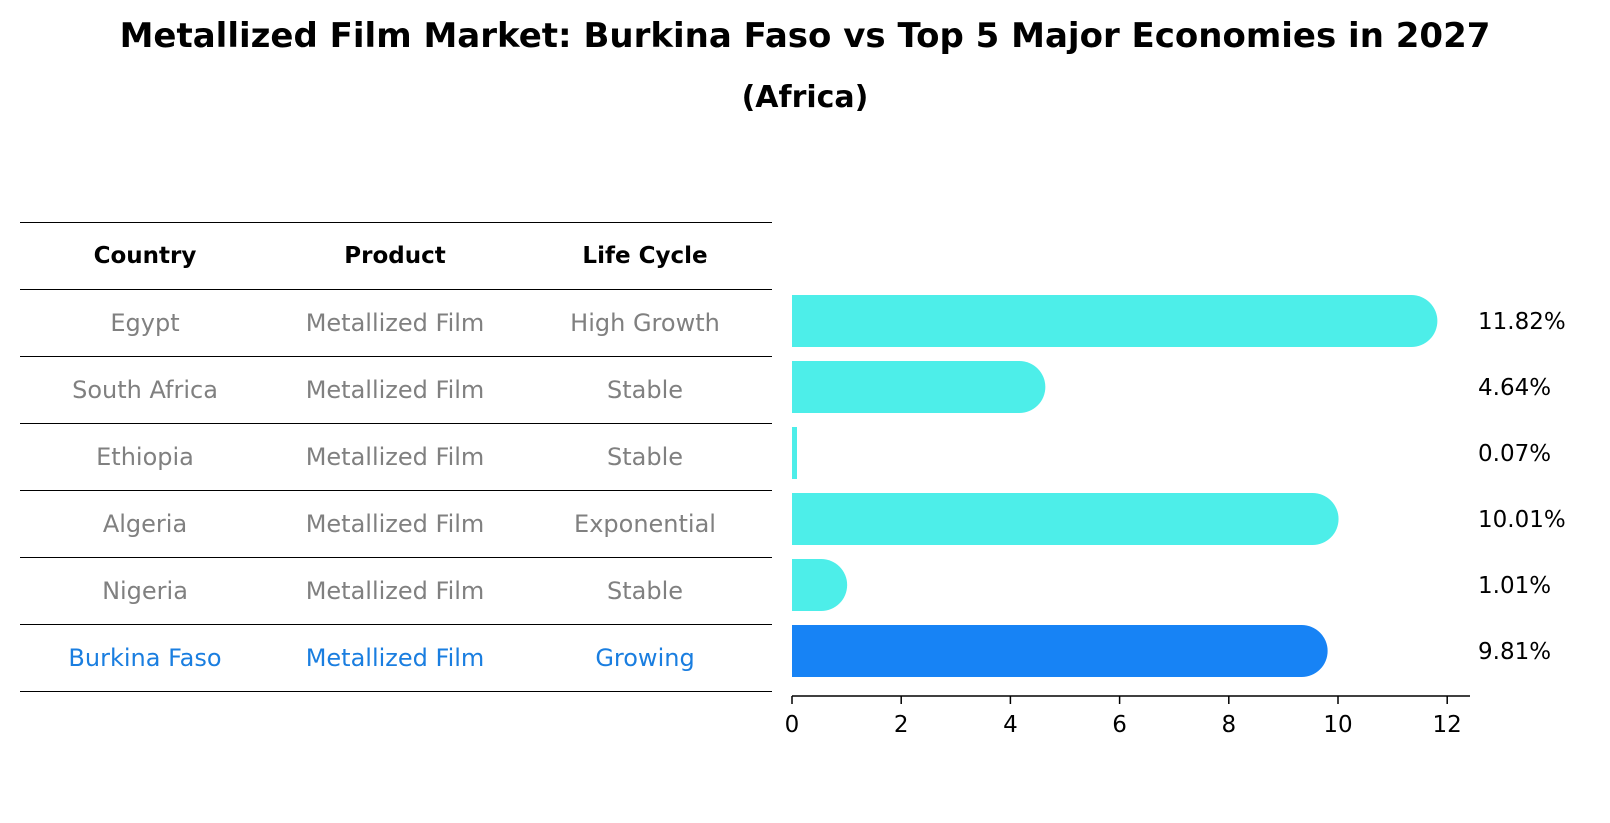 The image size is (1610, 823). I want to click on x-tick-label: 0, so click(792, 725).